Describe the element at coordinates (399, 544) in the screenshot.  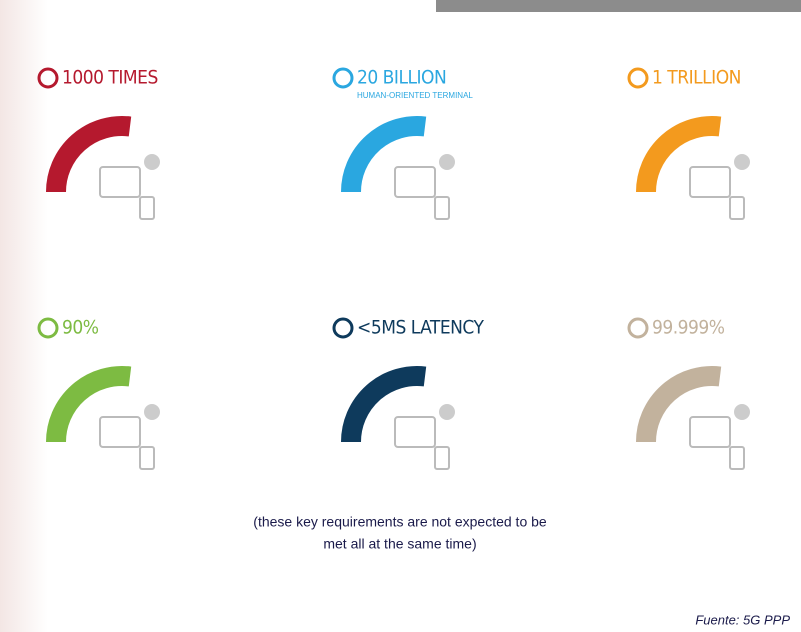
I see `note-line: met all at the same time)` at that location.